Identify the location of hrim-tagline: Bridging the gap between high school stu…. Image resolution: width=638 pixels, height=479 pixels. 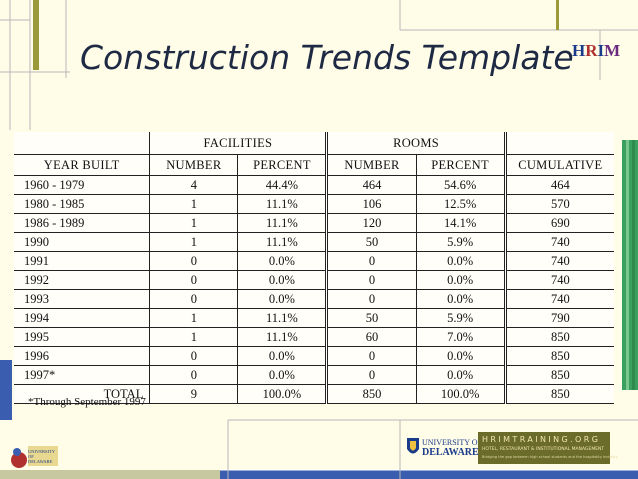
(550, 457).